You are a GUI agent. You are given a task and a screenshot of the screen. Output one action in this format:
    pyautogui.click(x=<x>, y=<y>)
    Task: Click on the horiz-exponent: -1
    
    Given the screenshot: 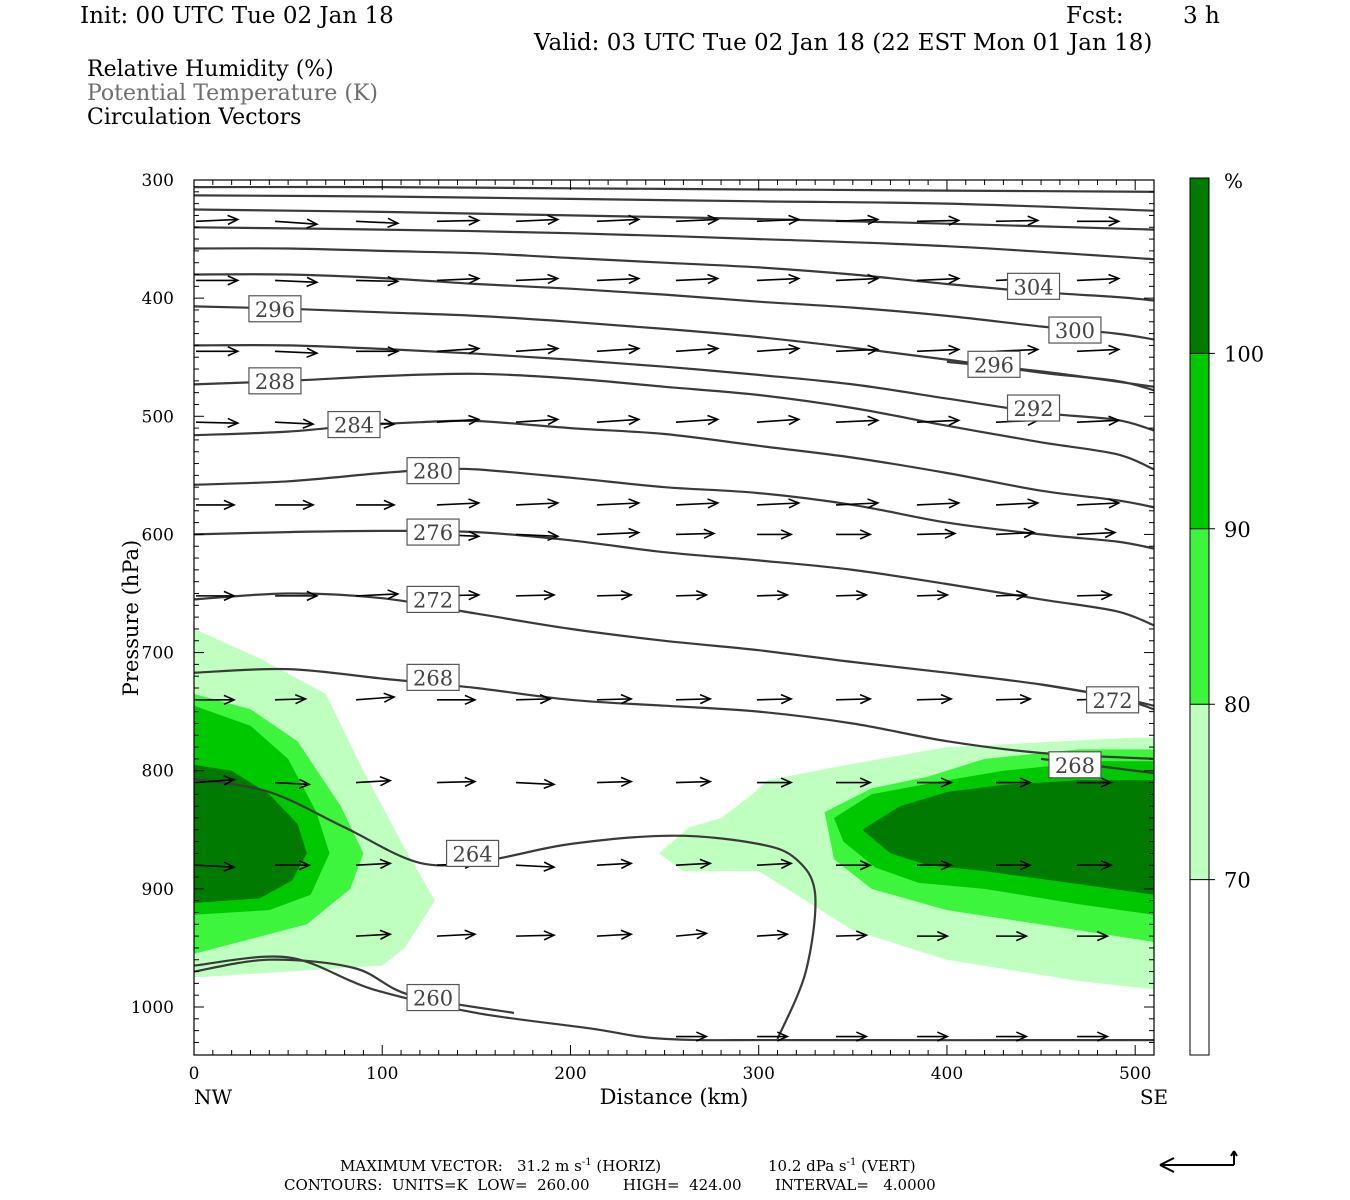 What is the action you would take?
    pyautogui.click(x=586, y=1162)
    